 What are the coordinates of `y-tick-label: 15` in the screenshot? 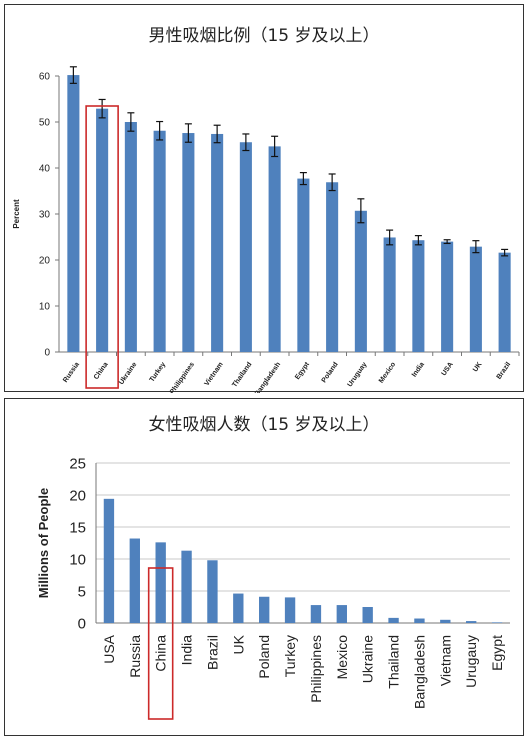 It's located at (77, 527).